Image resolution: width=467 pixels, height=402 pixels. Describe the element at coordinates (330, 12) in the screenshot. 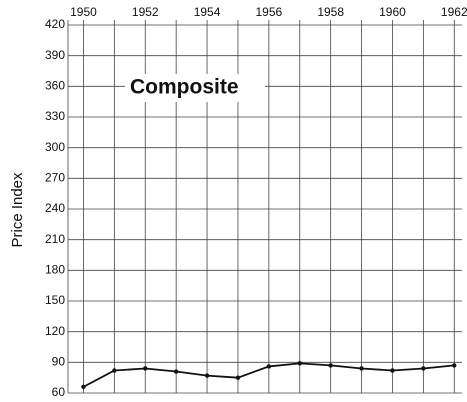

I see `x-tick-label: 1958` at that location.